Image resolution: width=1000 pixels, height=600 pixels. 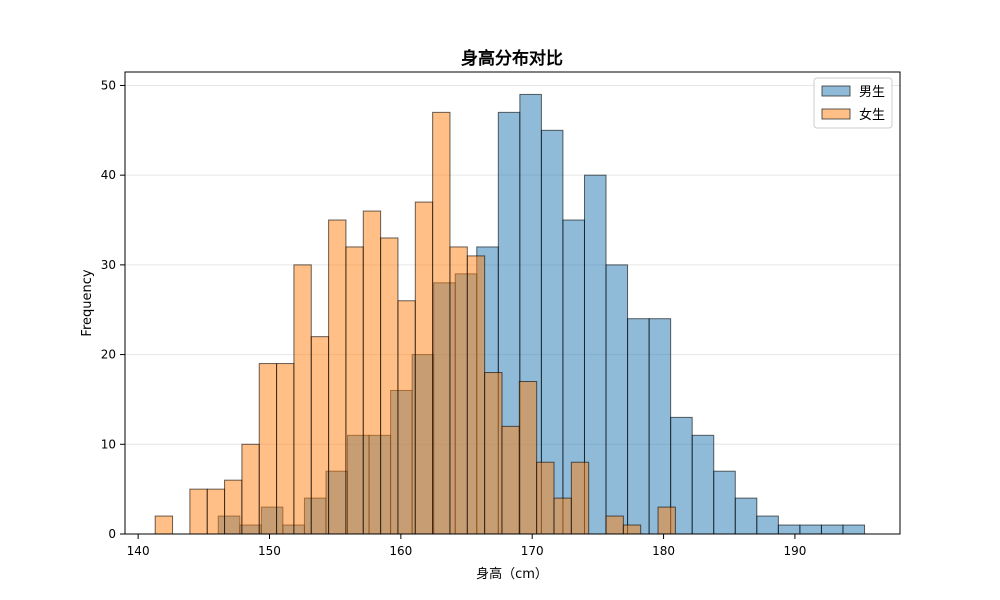 I want to click on x-tick-label-140: 140, so click(x=138, y=551).